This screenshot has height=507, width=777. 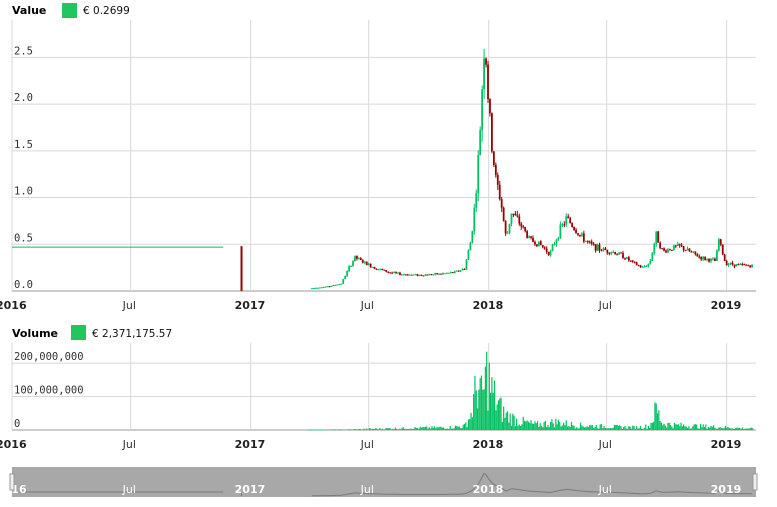 I want to click on range-navigator: 2016Jul2017Jul2018Jul2019, so click(x=379, y=482).